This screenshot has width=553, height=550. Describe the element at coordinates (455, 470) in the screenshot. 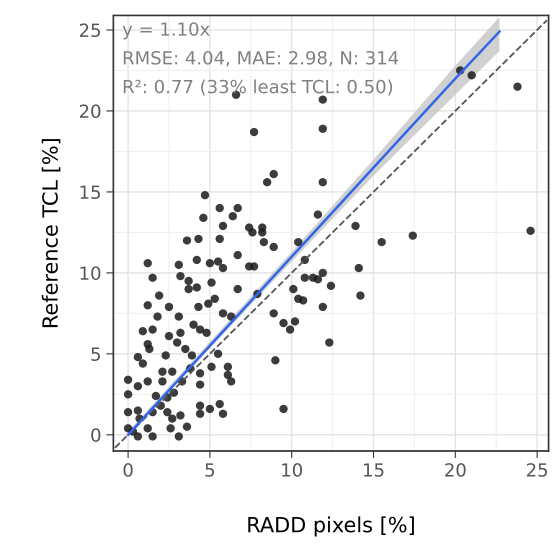

I see `x-tick-label: 20` at that location.